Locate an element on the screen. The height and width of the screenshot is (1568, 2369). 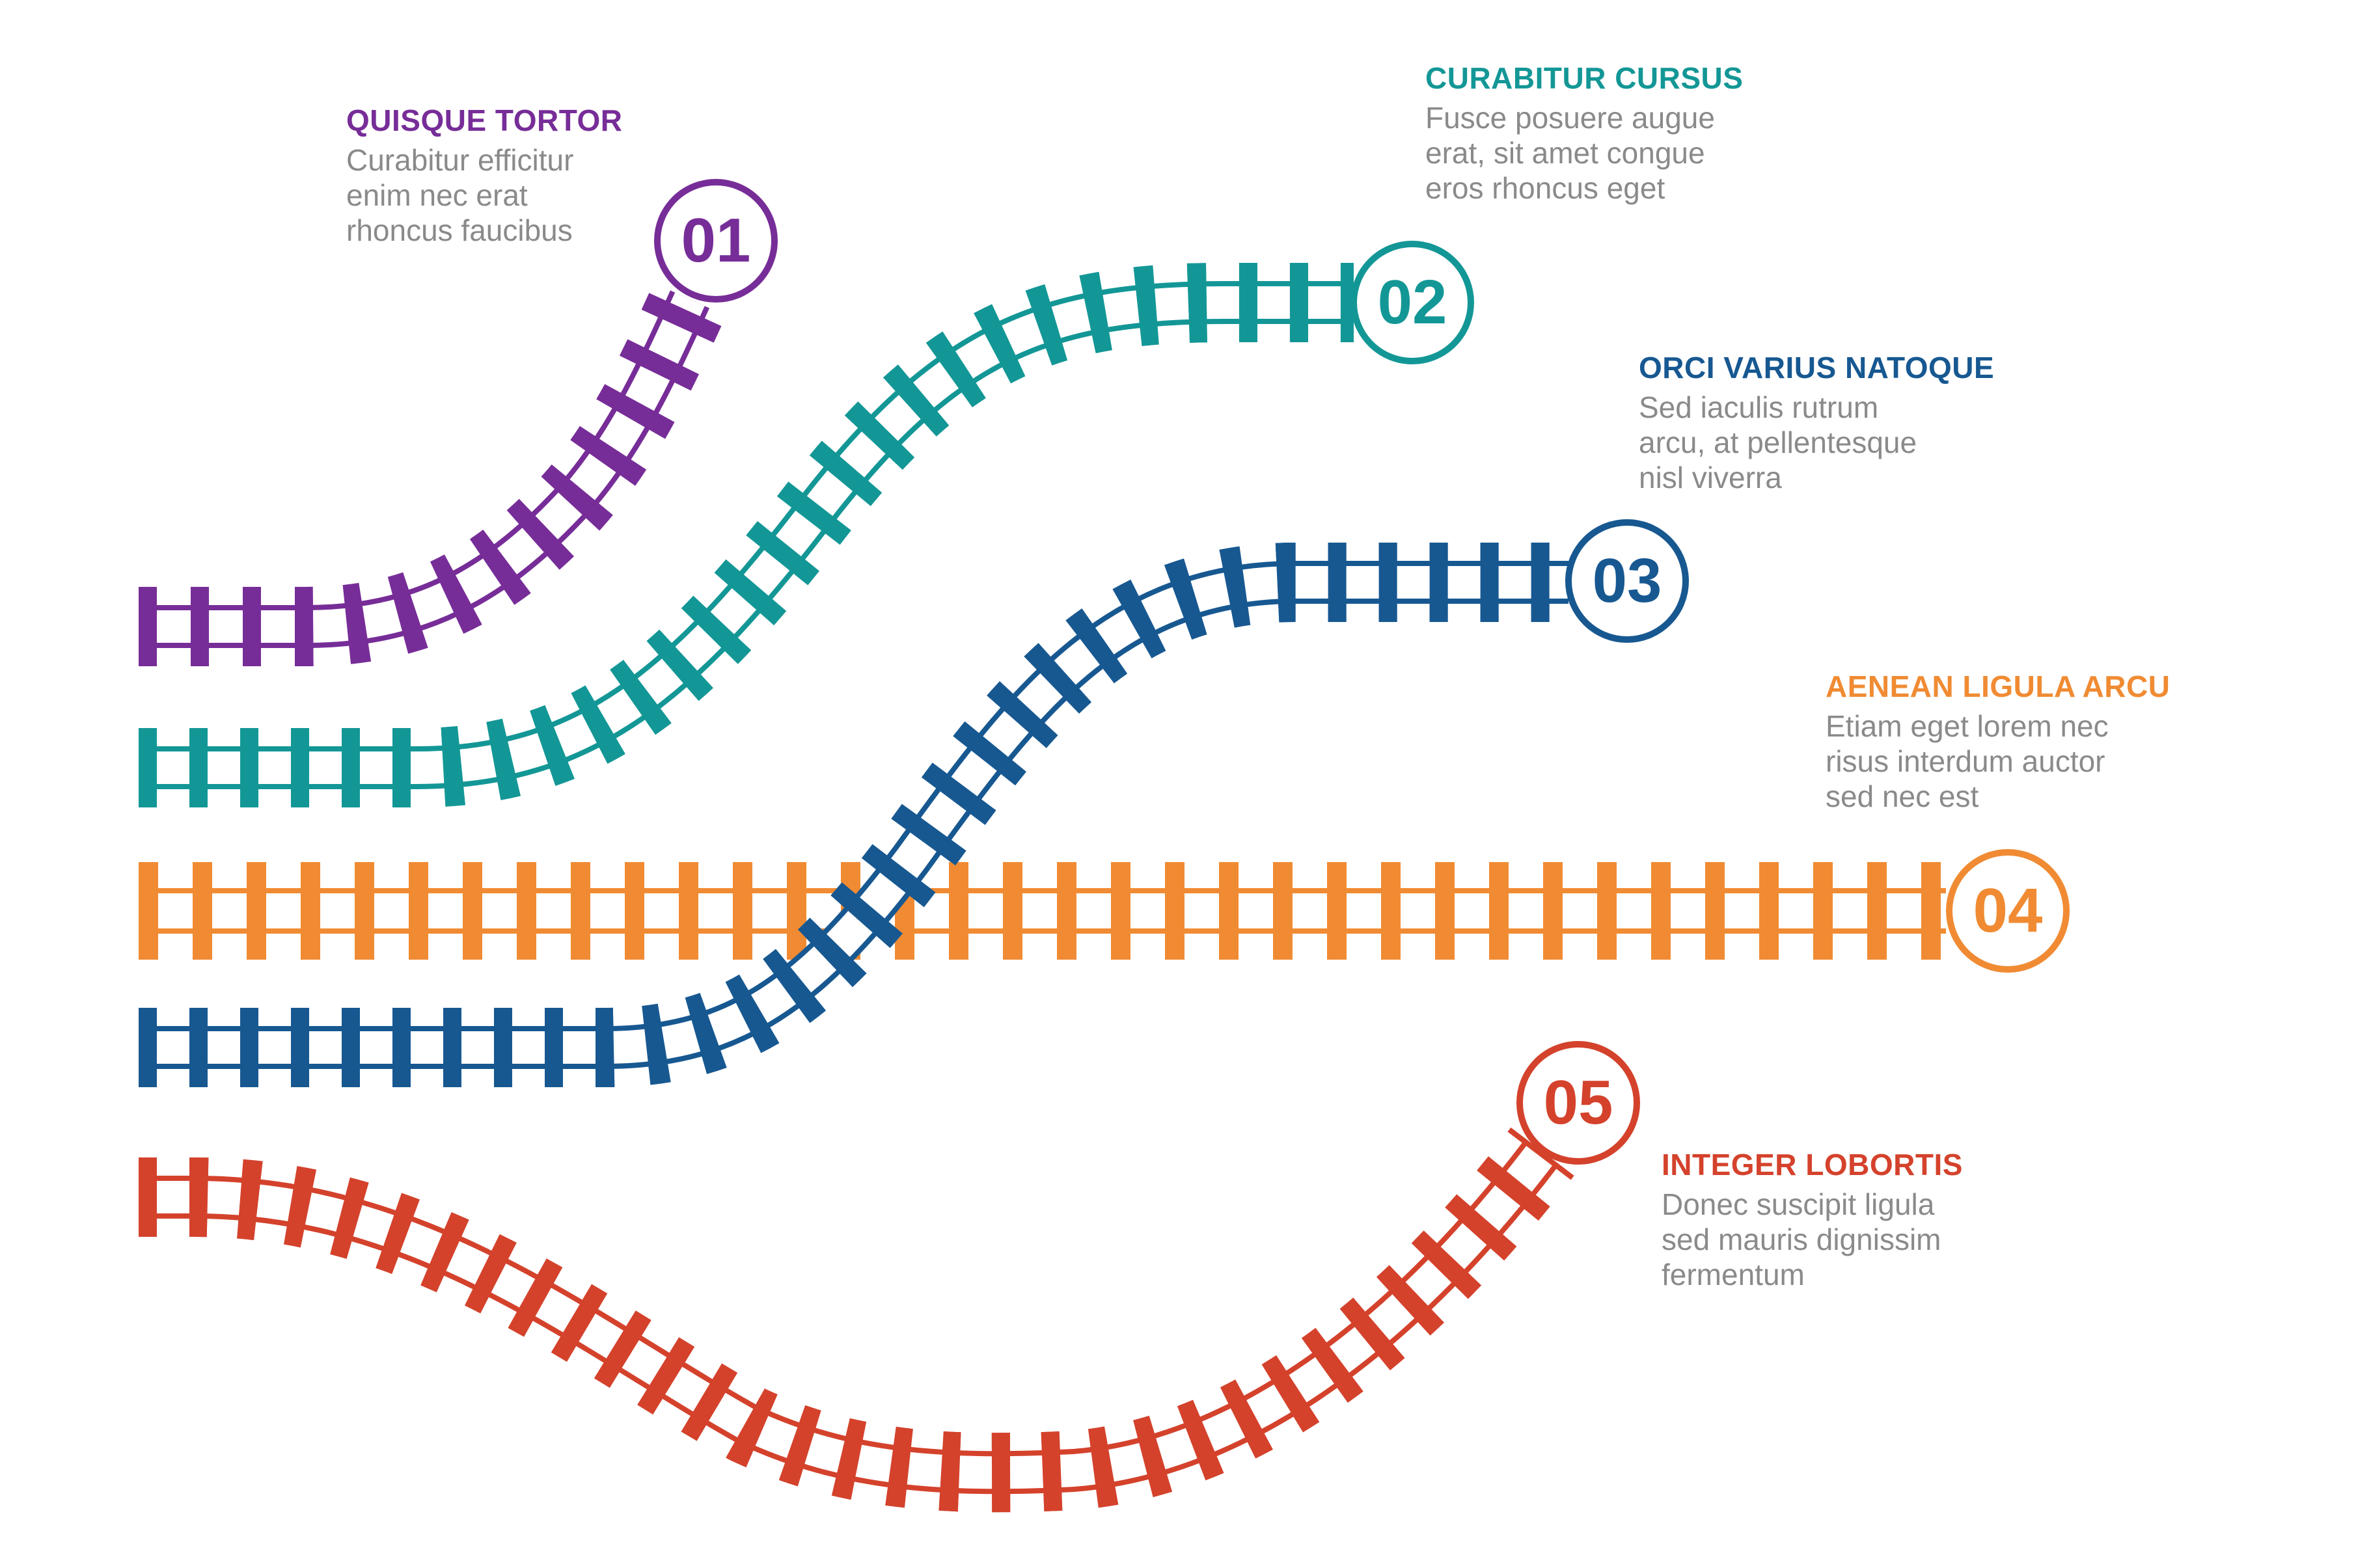
step-02-badge: 02 is located at coordinates (1412, 302).